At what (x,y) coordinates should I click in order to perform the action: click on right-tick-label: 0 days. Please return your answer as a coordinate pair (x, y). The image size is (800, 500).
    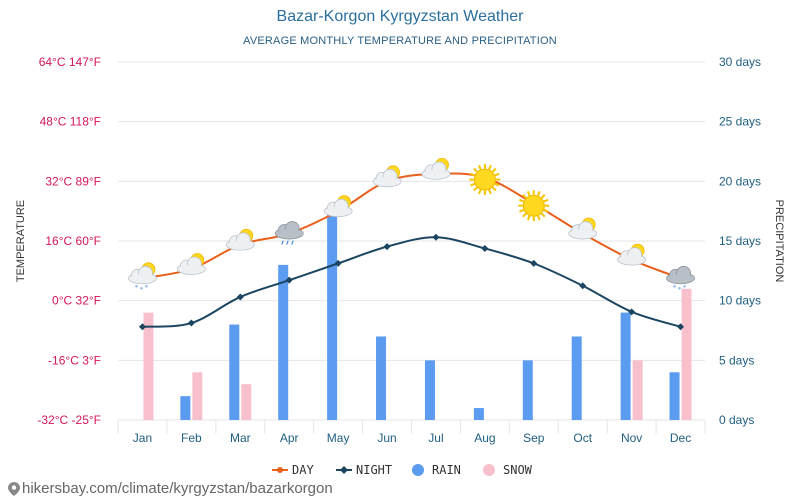
    Looking at the image, I should click on (736, 420).